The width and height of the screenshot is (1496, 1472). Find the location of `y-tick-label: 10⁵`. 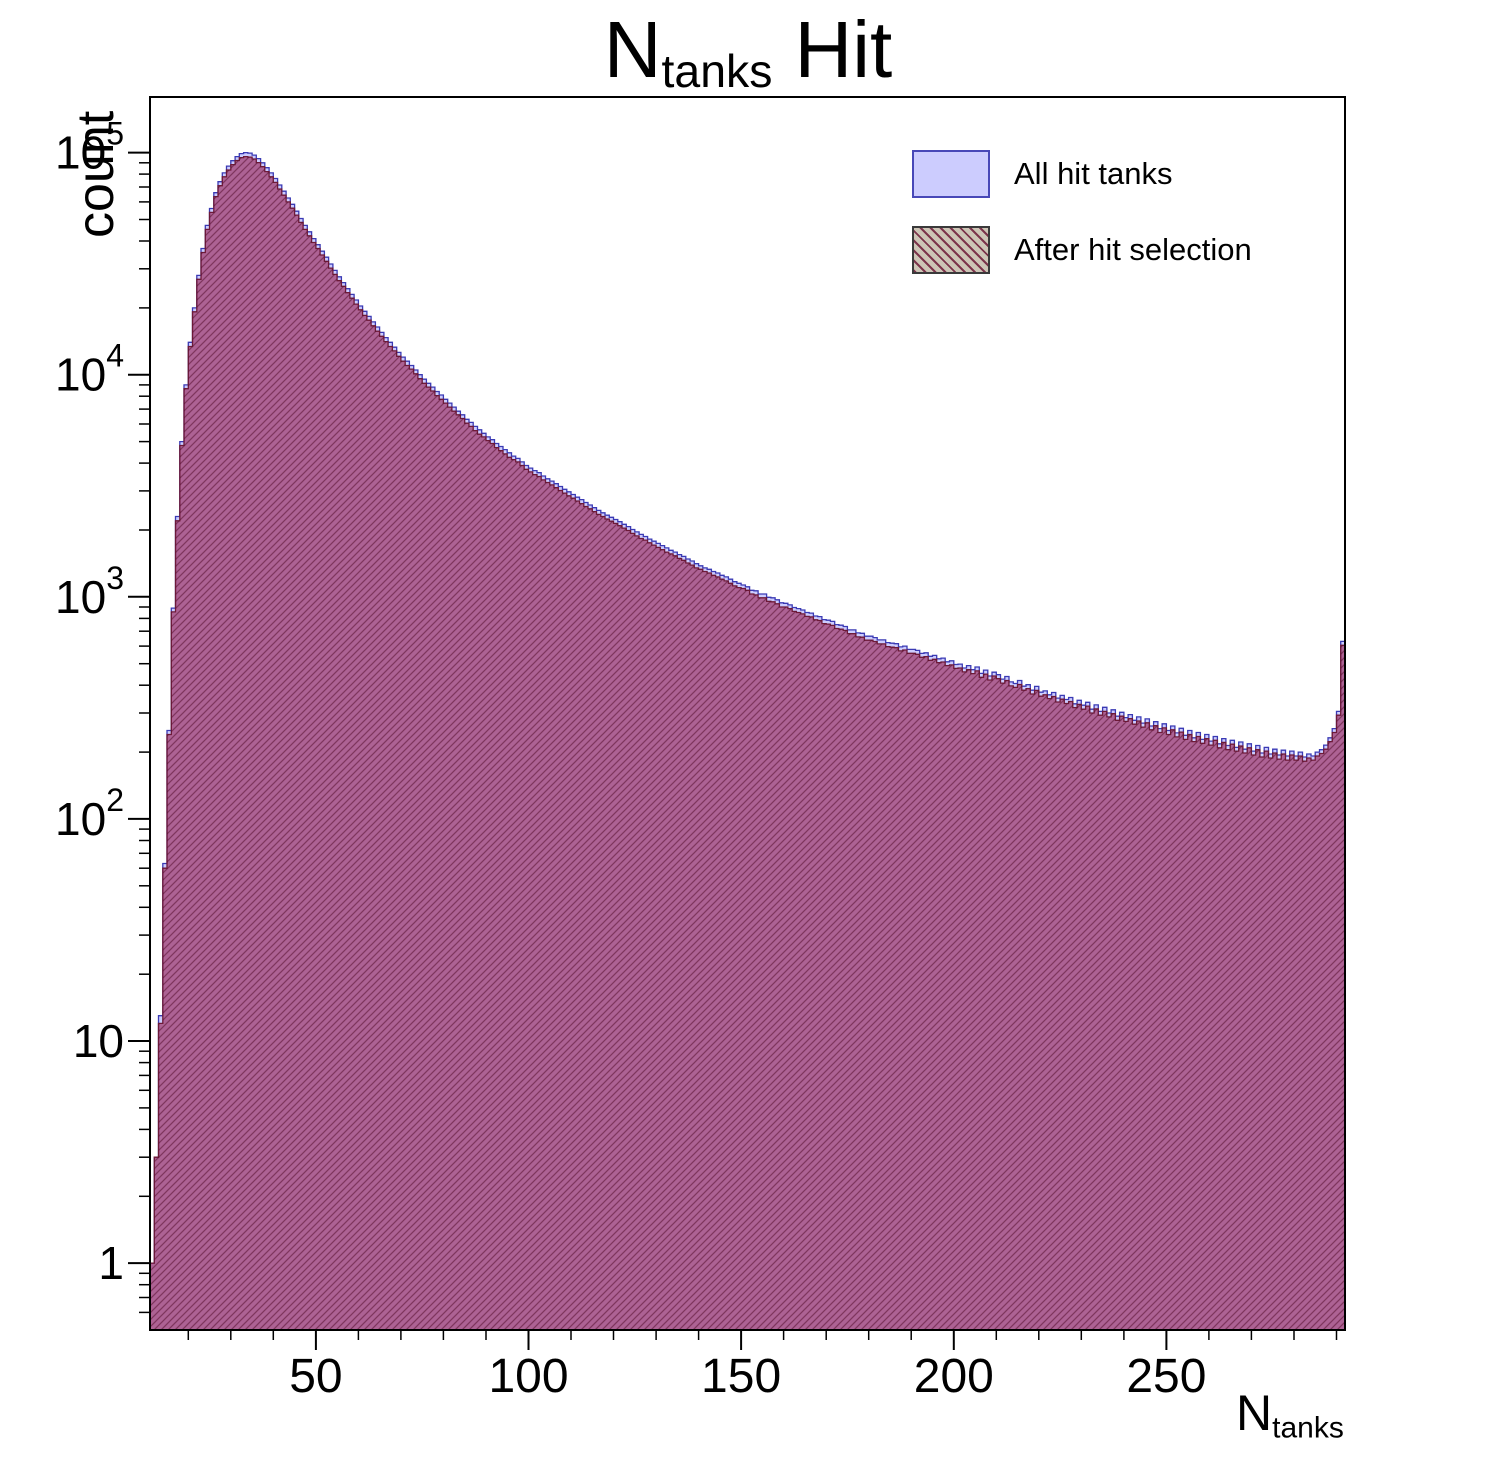

y-tick-label: 10⁵ is located at coordinates (89, 147).